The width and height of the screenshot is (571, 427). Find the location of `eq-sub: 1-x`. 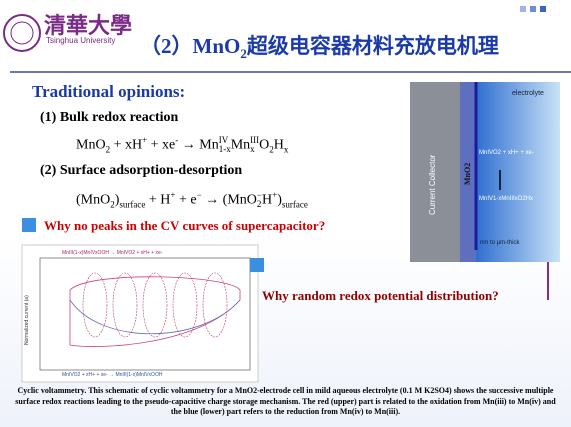

eq-sub: 1-x is located at coordinates (224, 149).